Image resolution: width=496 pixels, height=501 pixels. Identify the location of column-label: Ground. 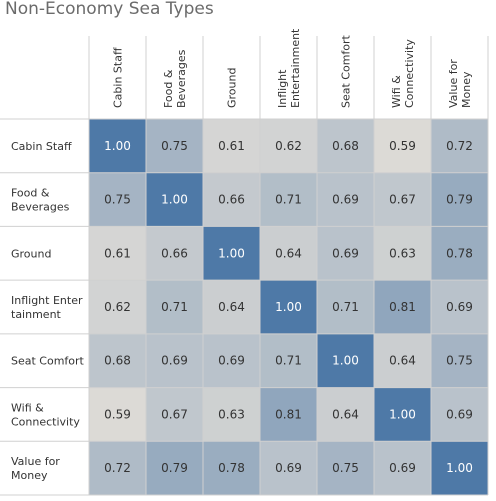
(232, 88).